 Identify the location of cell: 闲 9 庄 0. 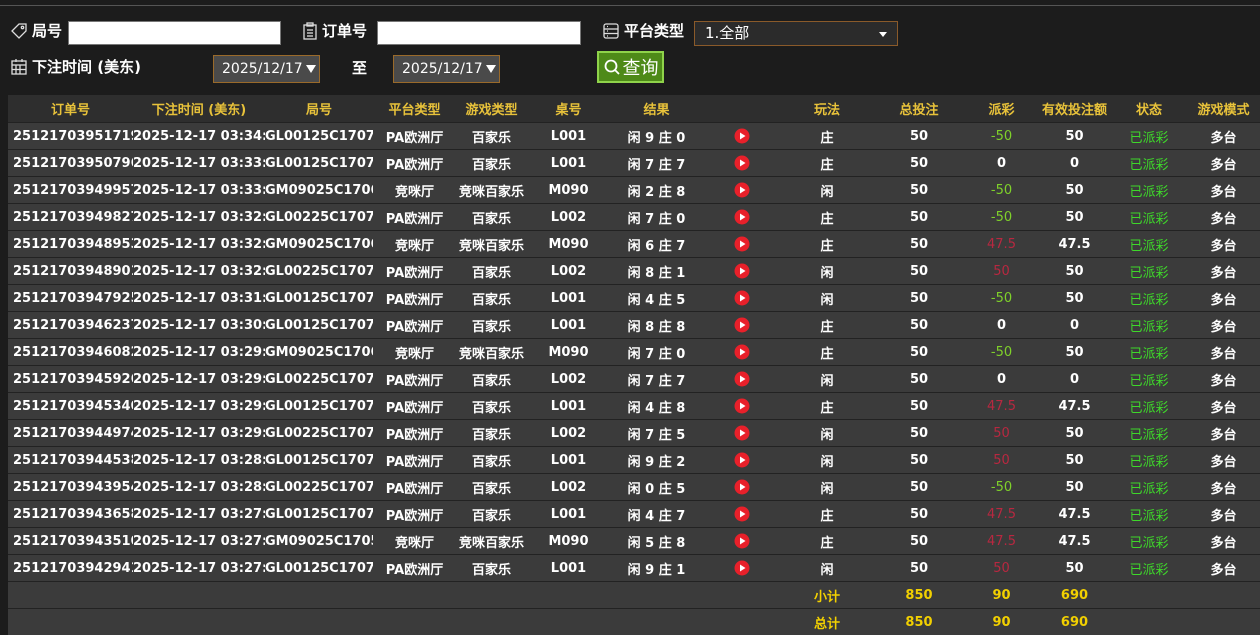
(656, 136).